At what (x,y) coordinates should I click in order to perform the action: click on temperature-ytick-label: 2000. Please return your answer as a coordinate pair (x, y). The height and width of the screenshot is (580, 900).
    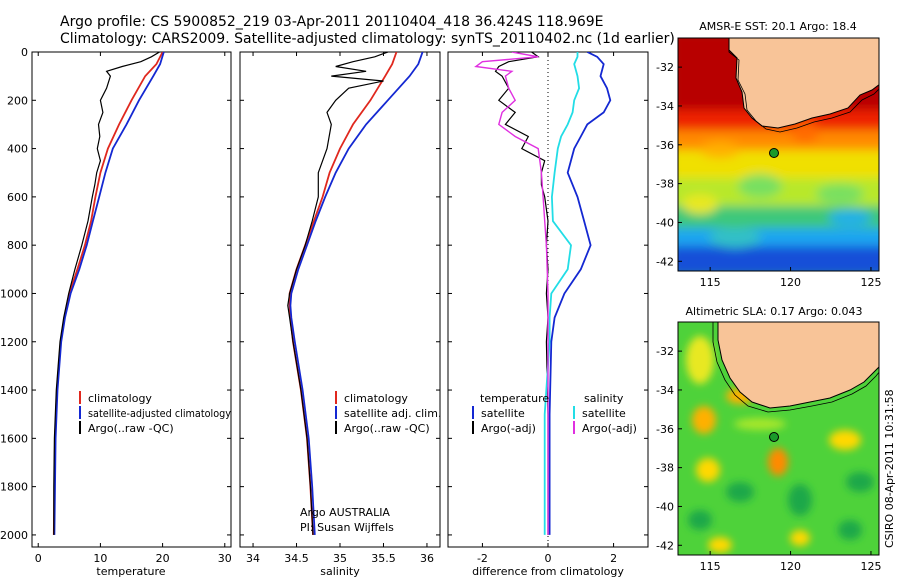
    Looking at the image, I should click on (14, 535).